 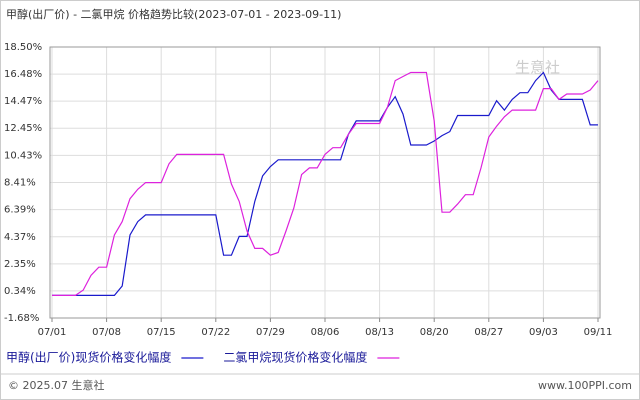 I want to click on legend-label: 二氯甲烷现货价格变化幅度, so click(x=295, y=357).